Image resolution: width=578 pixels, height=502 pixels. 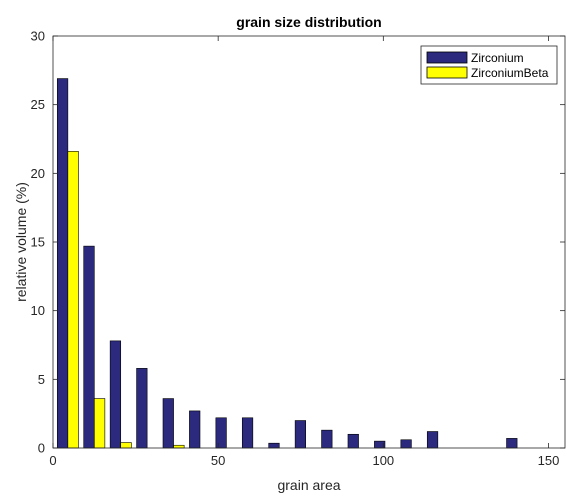 I want to click on legend-swatch-zirconiumbeta, so click(x=447, y=72).